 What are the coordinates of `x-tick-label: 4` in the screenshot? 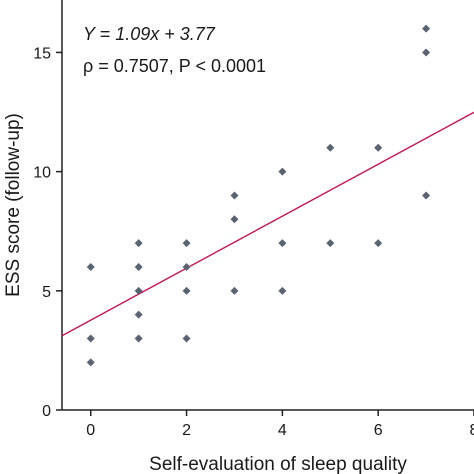 It's located at (282, 430).